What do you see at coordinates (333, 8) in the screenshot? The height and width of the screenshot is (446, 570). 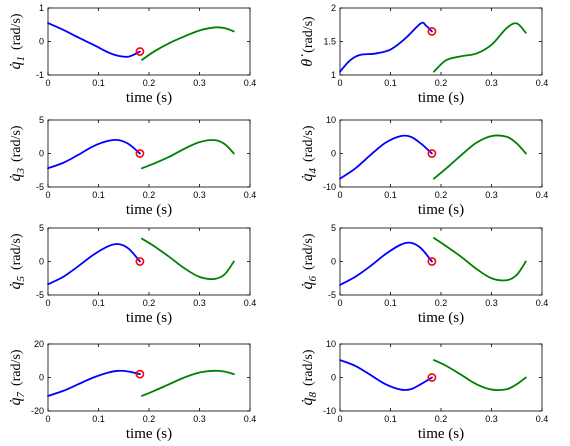 I see `y-tick-label: 2` at bounding box center [333, 8].